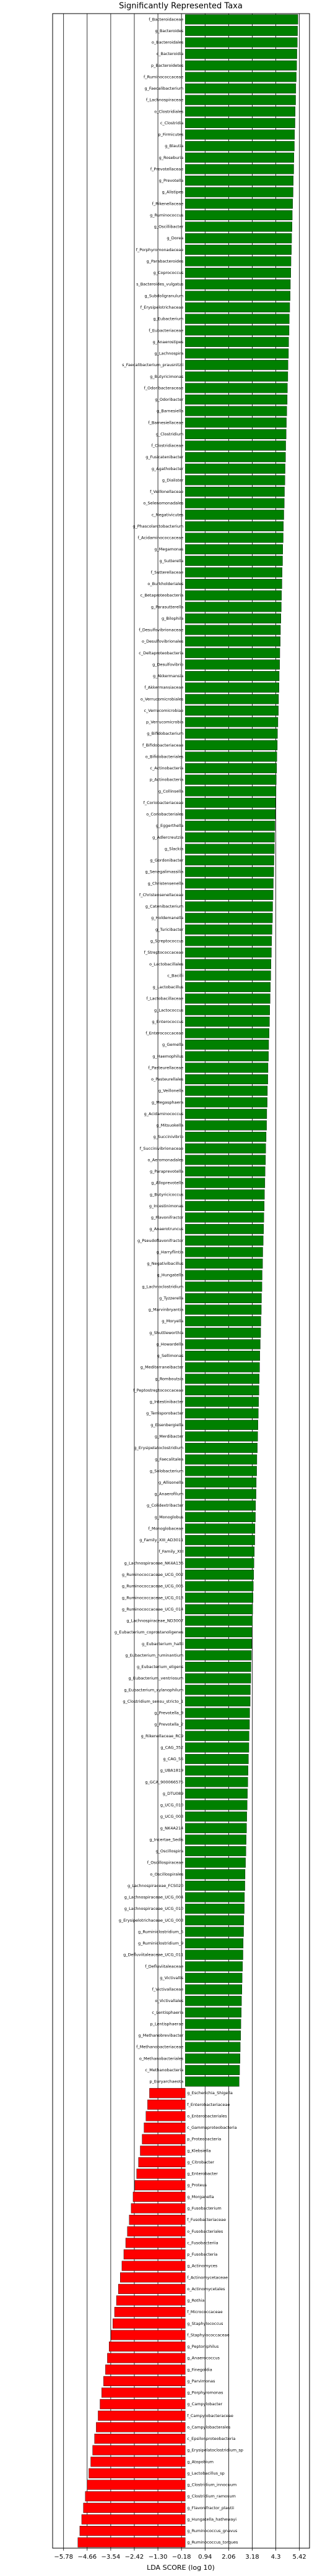 The image size is (312, 2576). Describe the element at coordinates (171, 123) in the screenshot. I see `taxon-label: c_Clostridia` at that location.